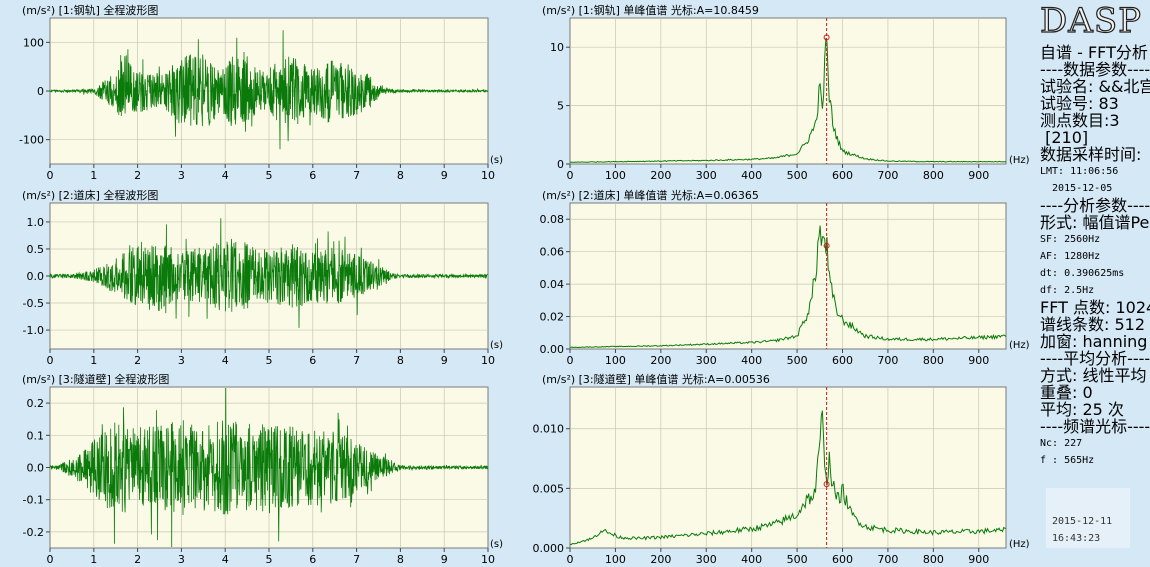 This screenshot has height=567, width=1150. What do you see at coordinates (1066, 392) in the screenshot?
I see `info-line: 重叠: 0` at bounding box center [1066, 392].